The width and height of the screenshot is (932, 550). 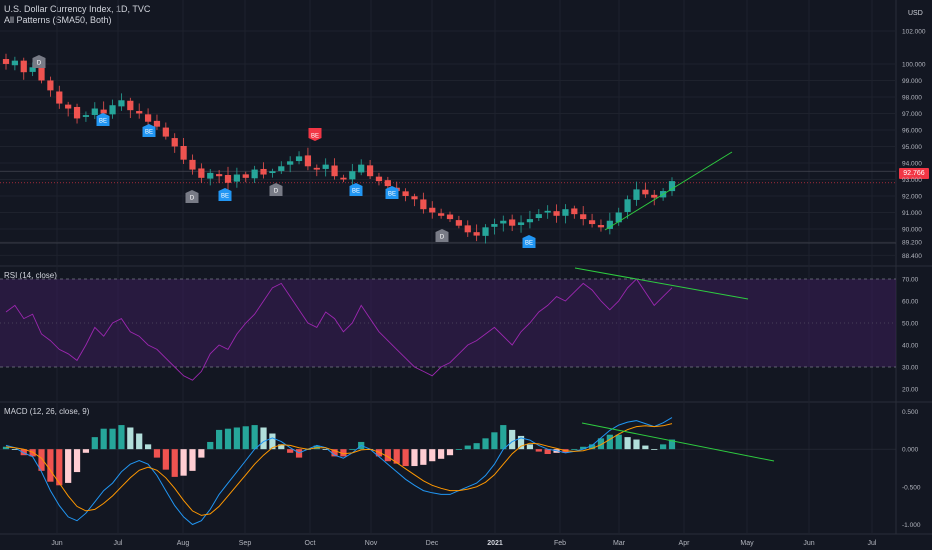 What do you see at coordinates (685, 543) in the screenshot?
I see `x-tick-label: Apr` at bounding box center [685, 543].